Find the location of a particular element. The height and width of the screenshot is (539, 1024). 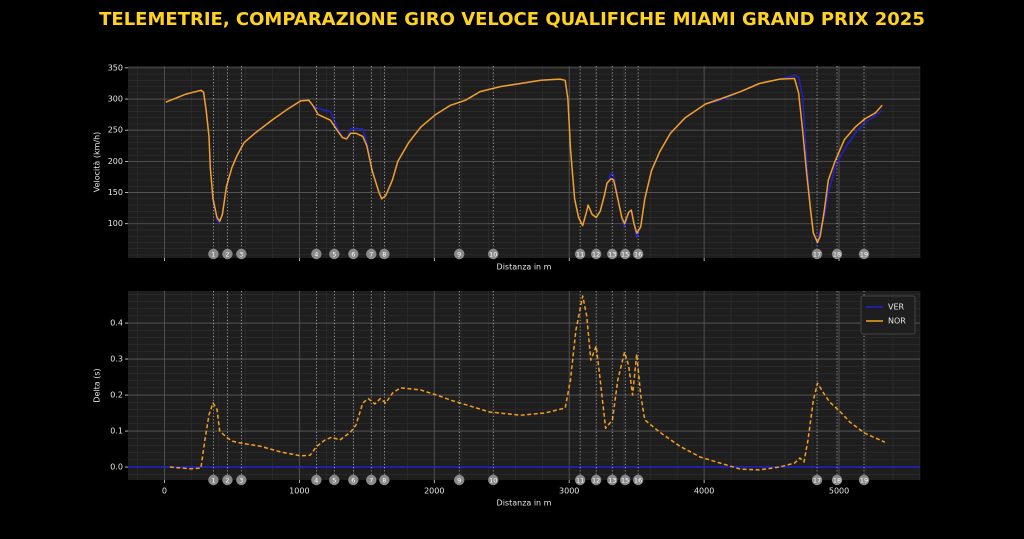

x-tick-label: 5000 is located at coordinates (839, 491).